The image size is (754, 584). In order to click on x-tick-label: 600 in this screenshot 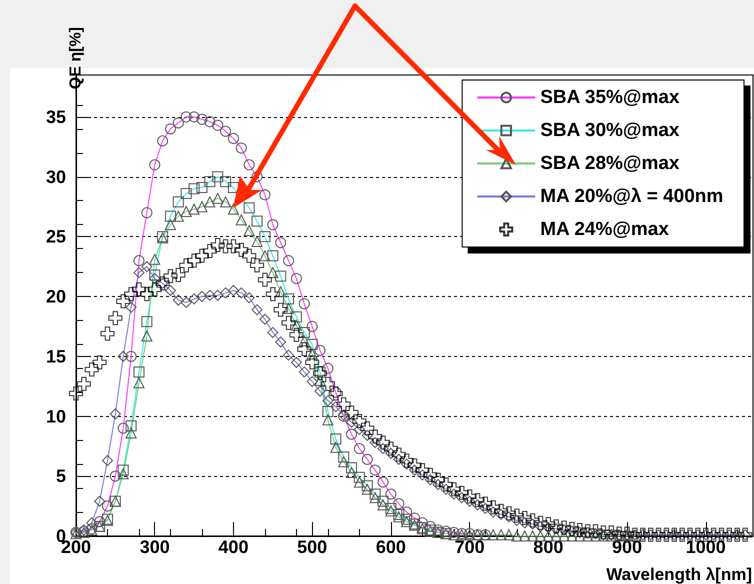, I will do `click(391, 547)`.